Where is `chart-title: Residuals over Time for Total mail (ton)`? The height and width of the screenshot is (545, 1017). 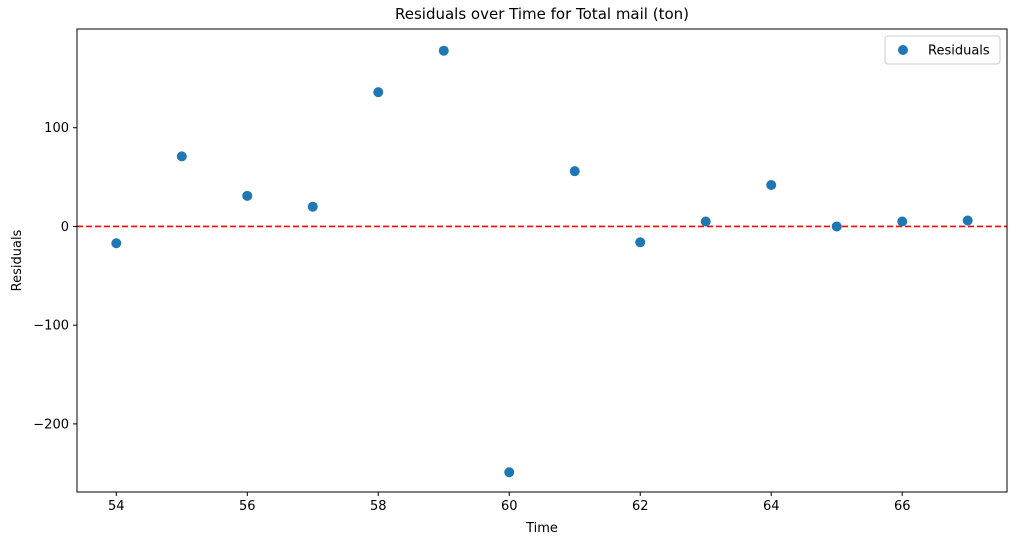 chart-title: Residuals over Time for Total mail (ton) is located at coordinates (542, 14).